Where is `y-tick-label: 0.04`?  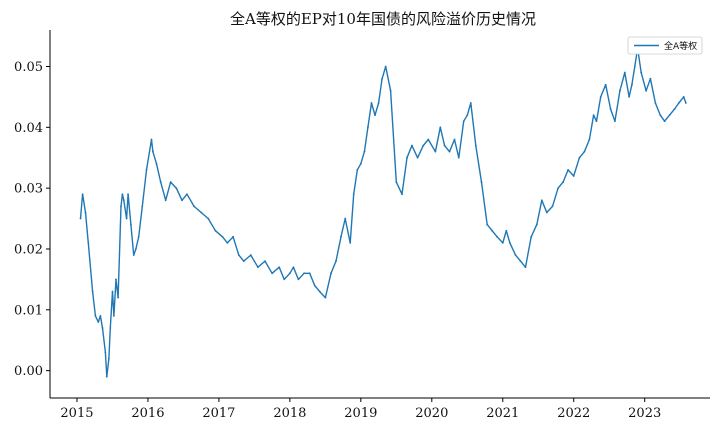 y-tick-label: 0.04 is located at coordinates (28, 128).